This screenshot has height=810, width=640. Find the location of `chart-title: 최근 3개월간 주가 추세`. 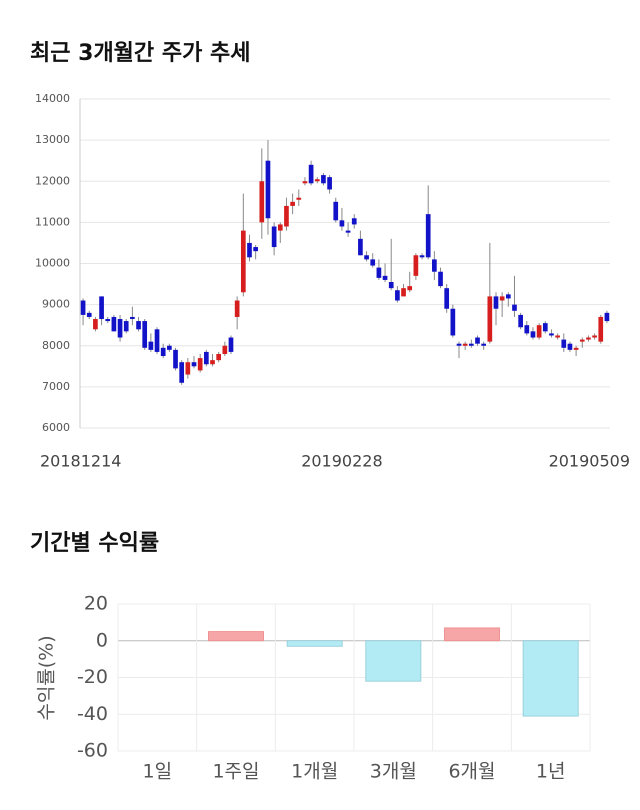

chart-title: 최근 3개월간 주가 추세 is located at coordinates (140, 53).